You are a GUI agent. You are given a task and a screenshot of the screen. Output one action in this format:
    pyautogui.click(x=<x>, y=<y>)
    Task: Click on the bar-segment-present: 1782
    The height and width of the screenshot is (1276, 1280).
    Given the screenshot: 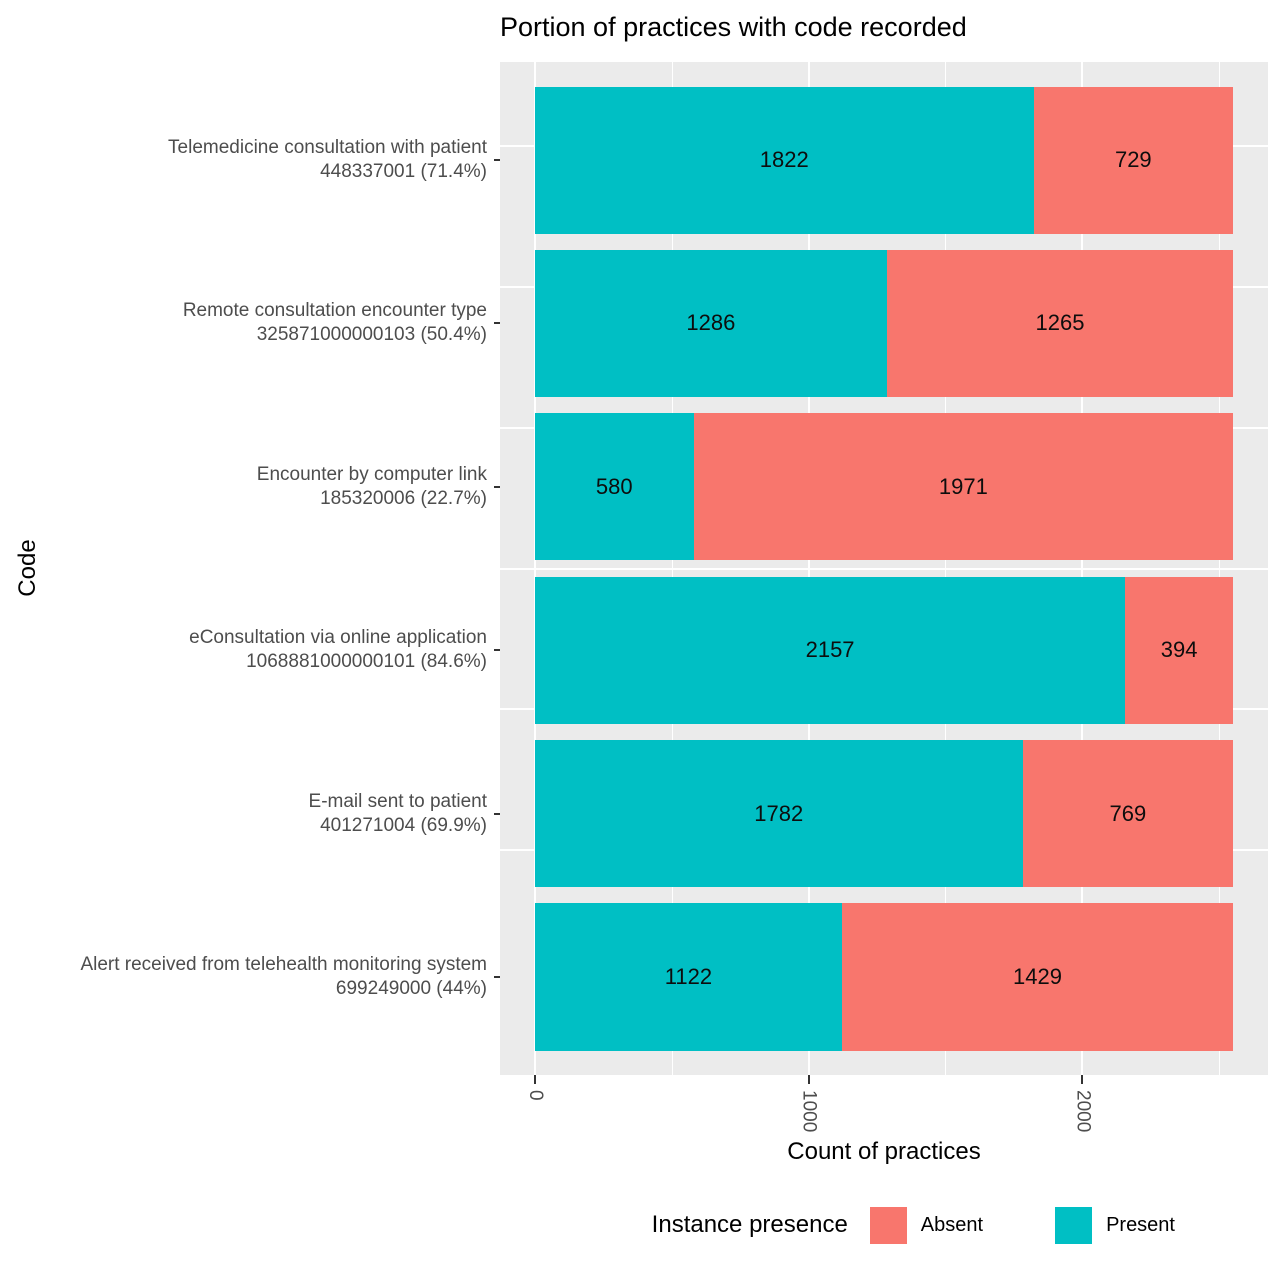 What is the action you would take?
    pyautogui.click(x=778, y=814)
    